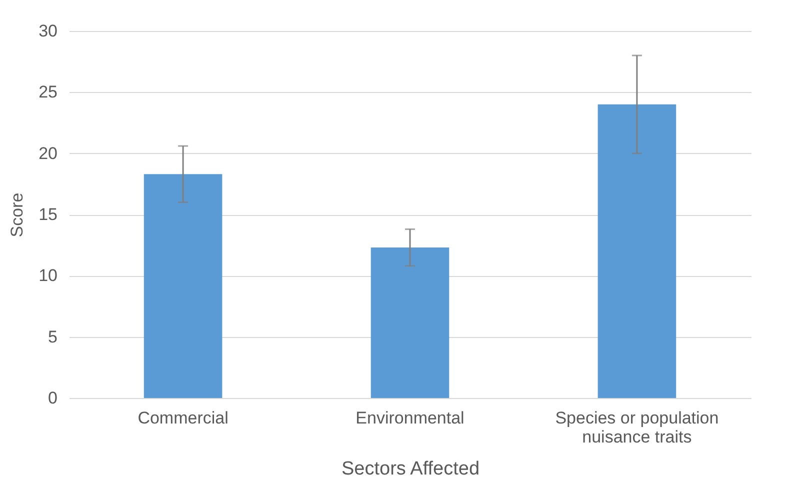  I want to click on y-tick-label: 30, so click(48, 31).